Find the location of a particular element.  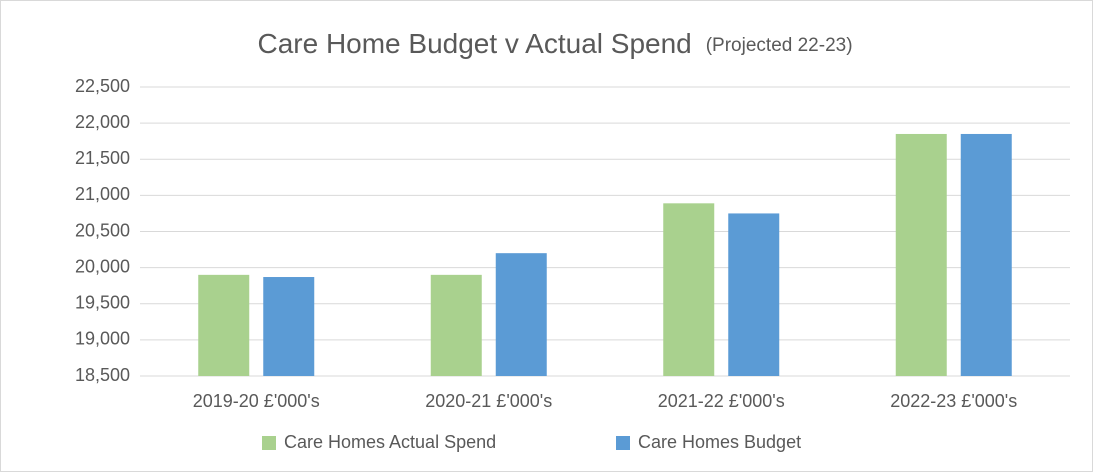

legend-label: Care Homes Budget is located at coordinates (719, 442).